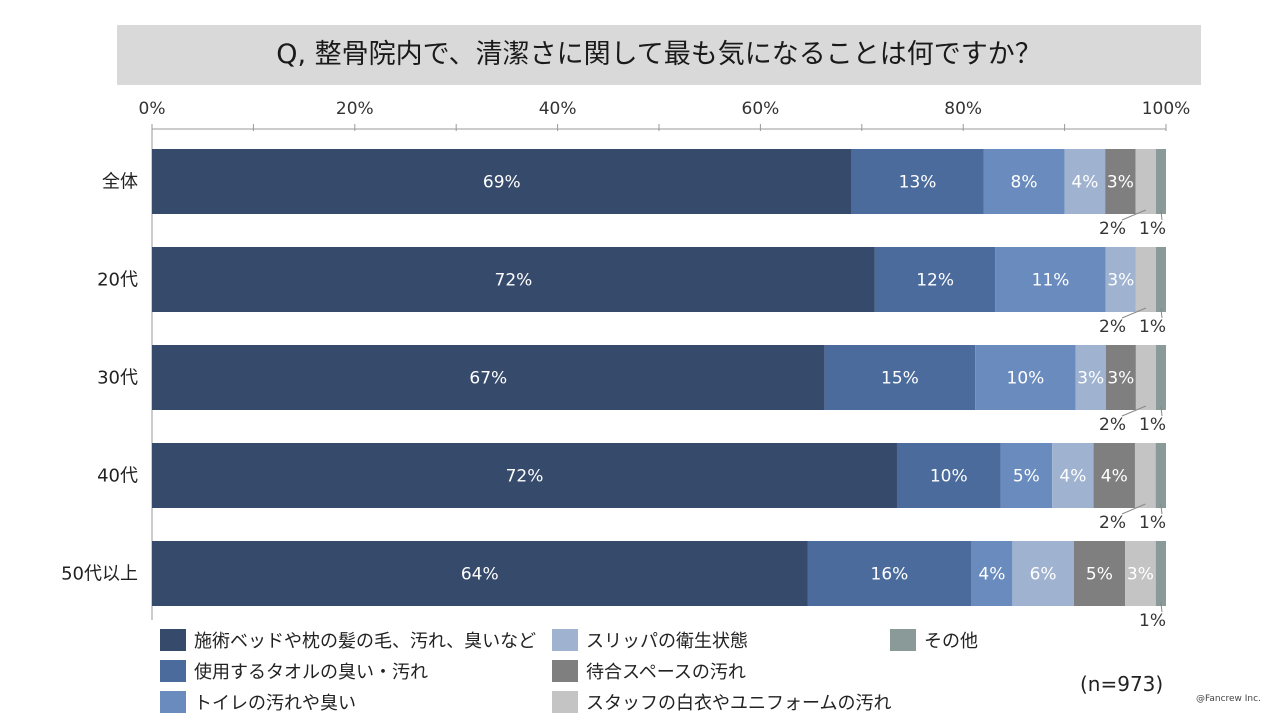  Describe the element at coordinates (355, 109) in the screenshot. I see `x-tick-label: 20%` at that location.